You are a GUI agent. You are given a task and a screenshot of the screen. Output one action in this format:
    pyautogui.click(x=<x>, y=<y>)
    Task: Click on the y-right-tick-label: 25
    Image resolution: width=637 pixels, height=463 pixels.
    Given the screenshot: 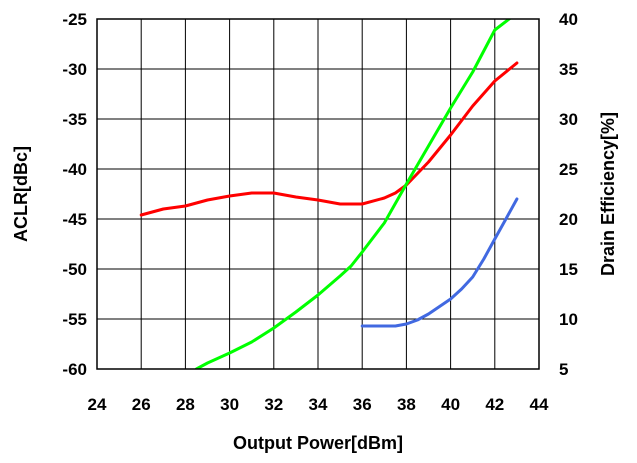 What is the action you would take?
    pyautogui.click(x=568, y=169)
    